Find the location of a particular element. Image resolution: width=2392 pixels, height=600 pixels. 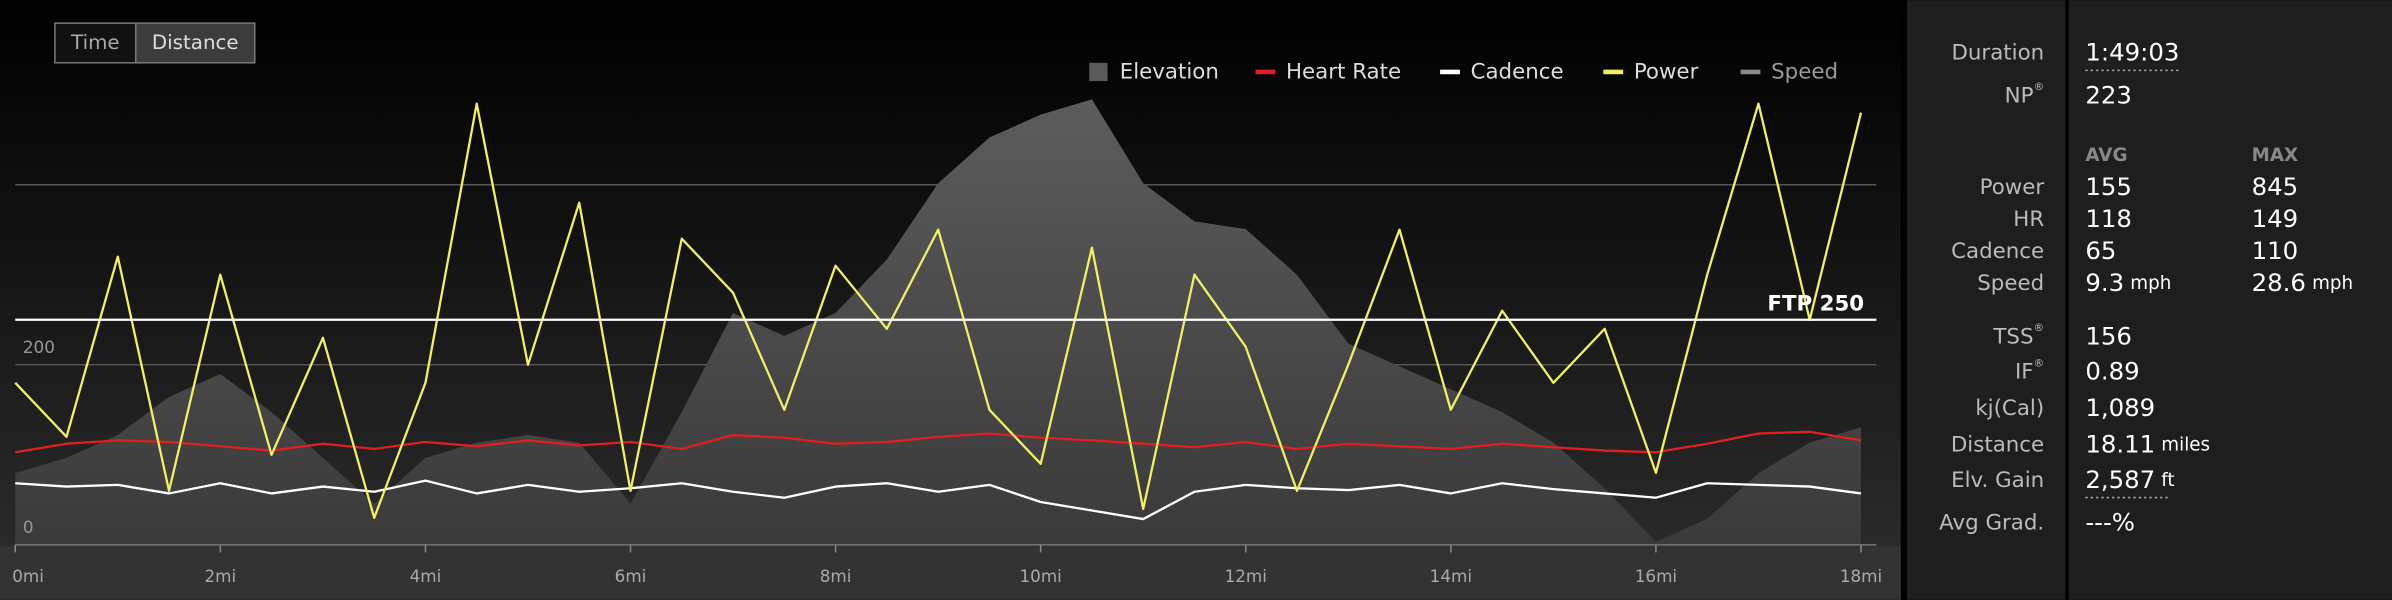

stat-value: 65 is located at coordinates (2100, 250).